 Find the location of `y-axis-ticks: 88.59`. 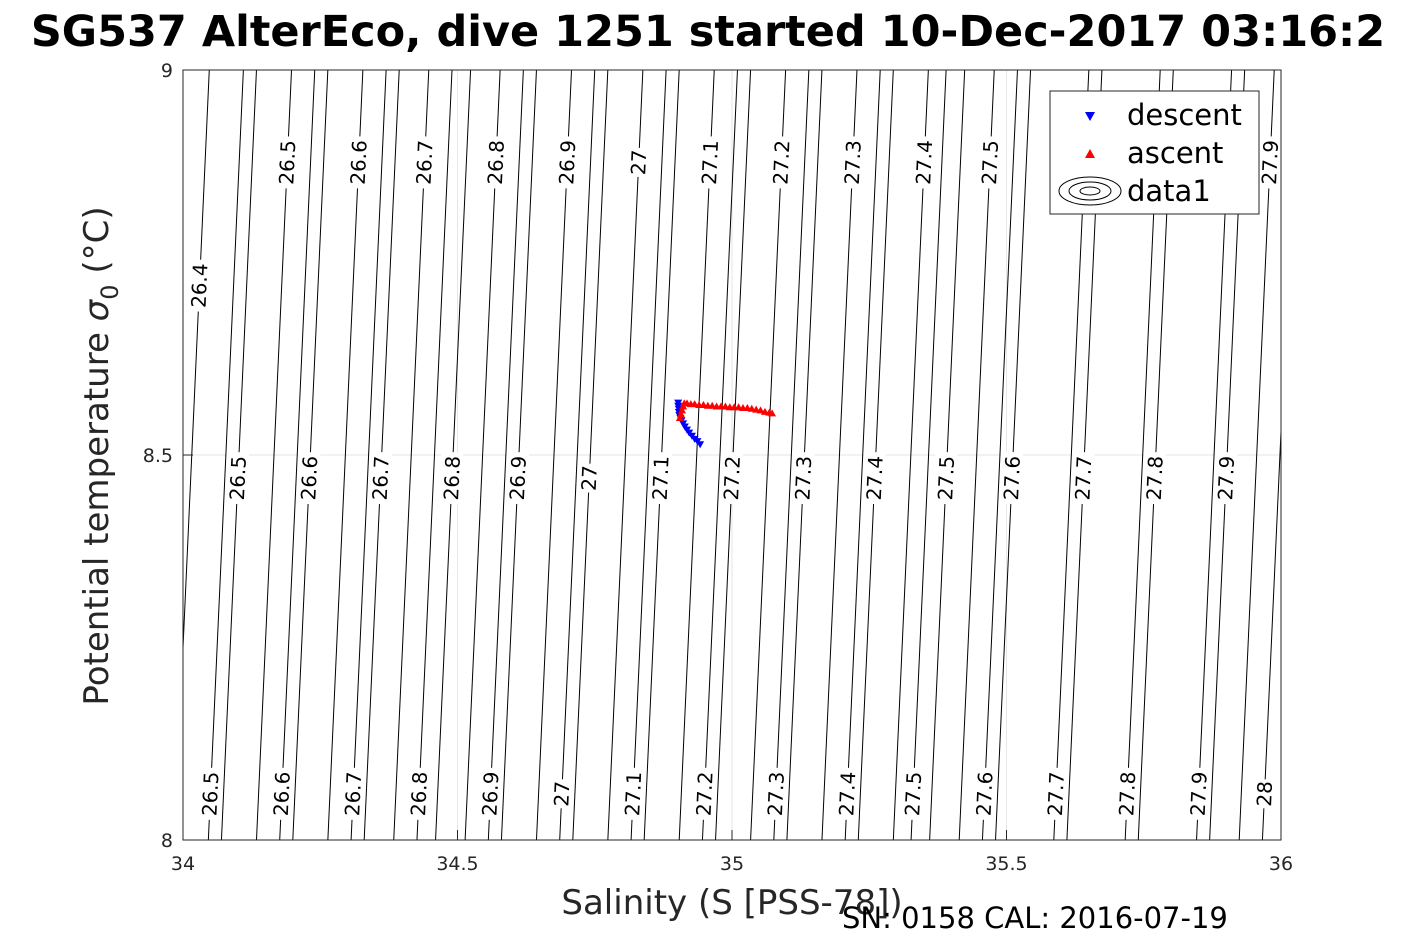

y-axis-ticks: 88.59 is located at coordinates (168, 456).